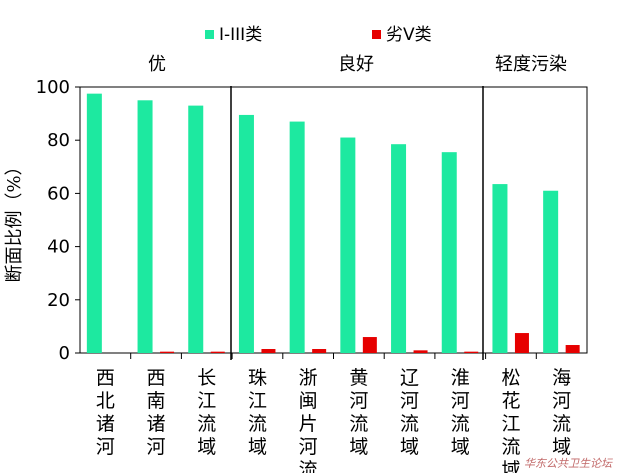 This screenshot has width=620, height=473. I want to click on x-tick-label: 浙闽片河流, so click(308, 420).